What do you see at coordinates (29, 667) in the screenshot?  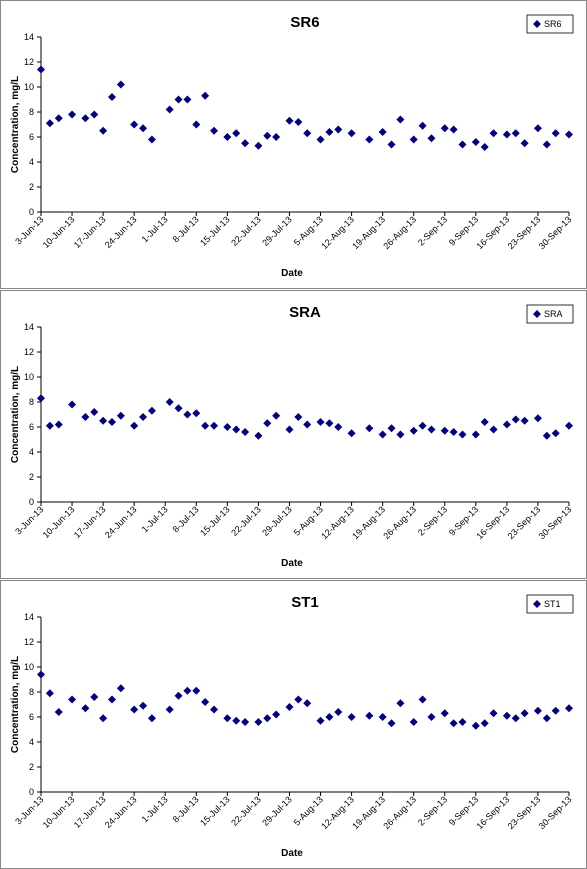 I see `y-tick-label: 10` at bounding box center [29, 667].